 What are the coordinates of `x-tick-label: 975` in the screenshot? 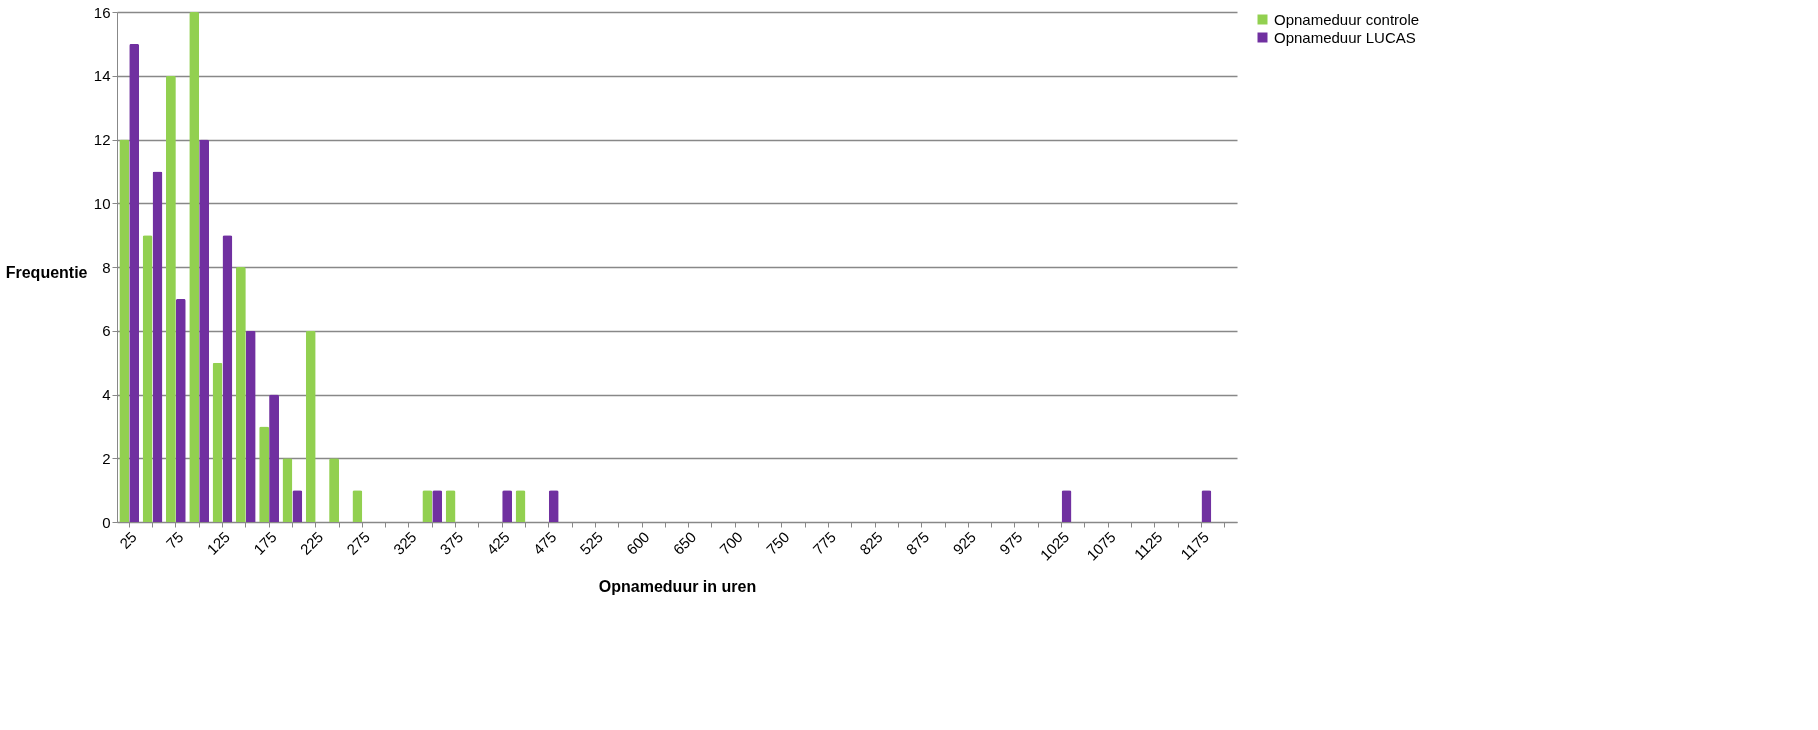 It's located at (1010, 543).